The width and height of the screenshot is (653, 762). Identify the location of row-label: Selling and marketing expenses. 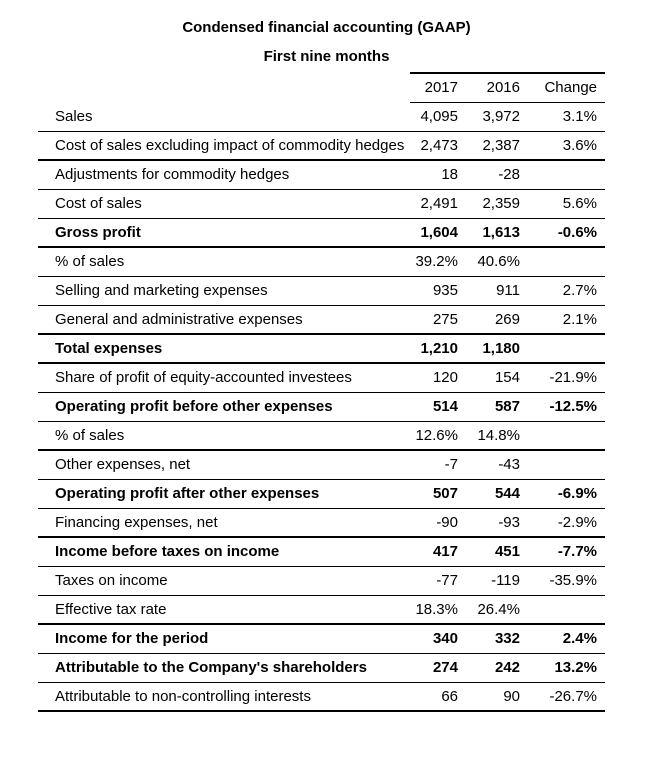
(224, 291).